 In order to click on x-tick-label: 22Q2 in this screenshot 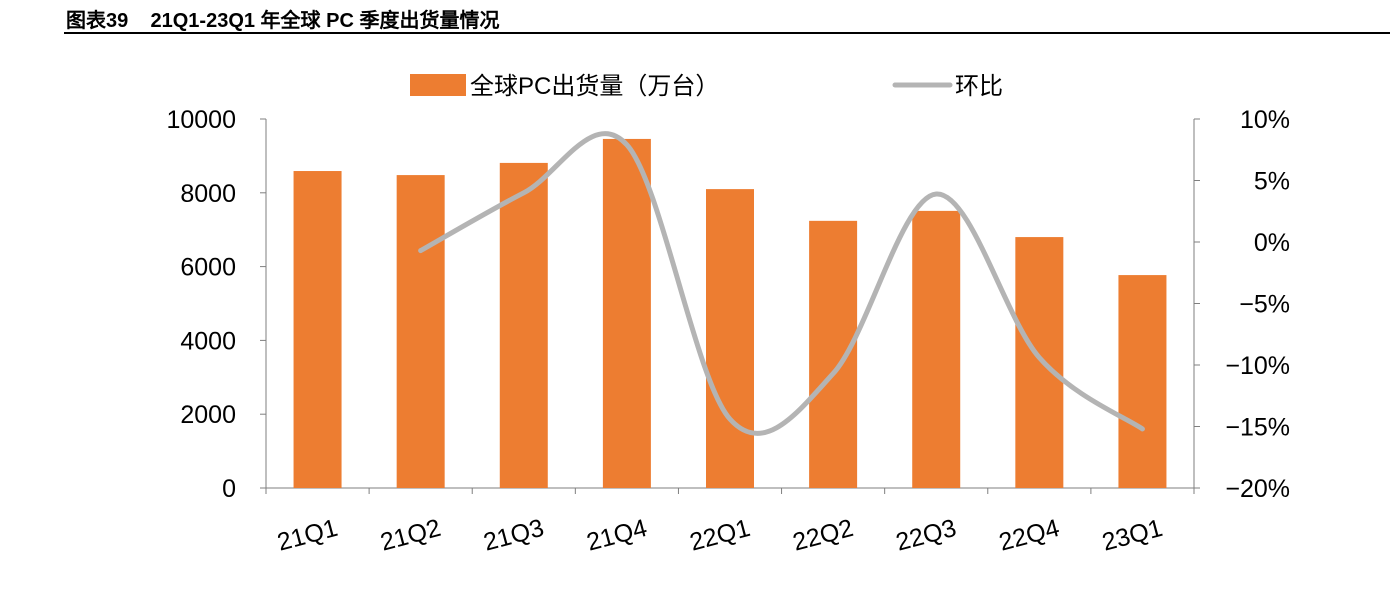, I will do `click(823, 535)`.